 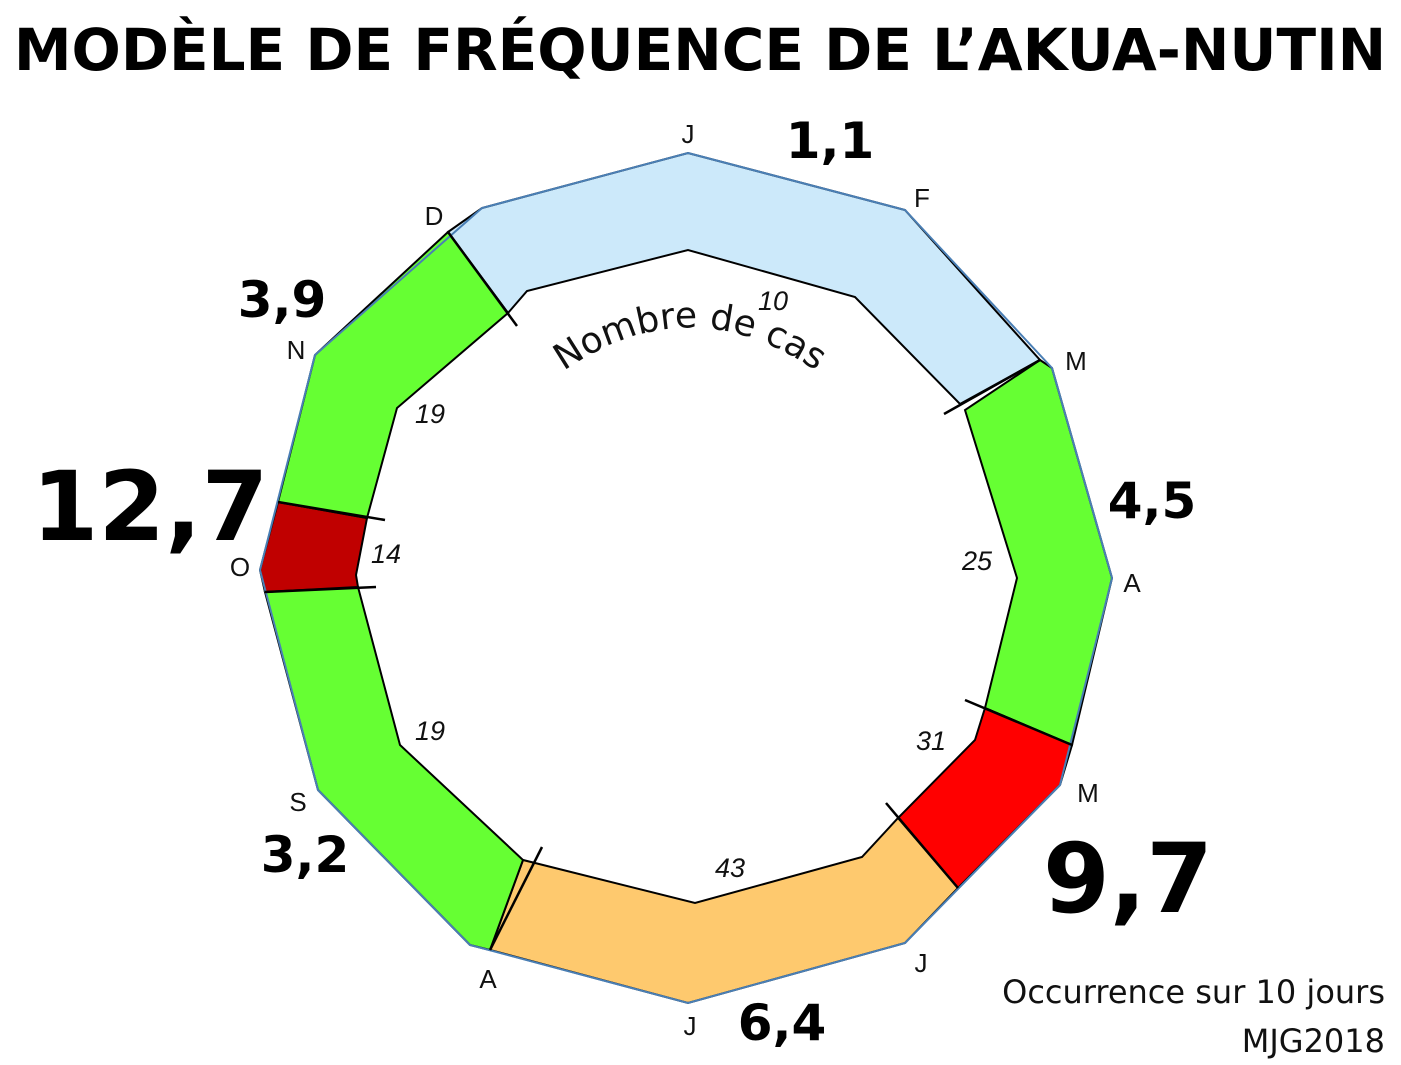 I want to click on cases-aug-oct: 19, so click(x=430, y=731).